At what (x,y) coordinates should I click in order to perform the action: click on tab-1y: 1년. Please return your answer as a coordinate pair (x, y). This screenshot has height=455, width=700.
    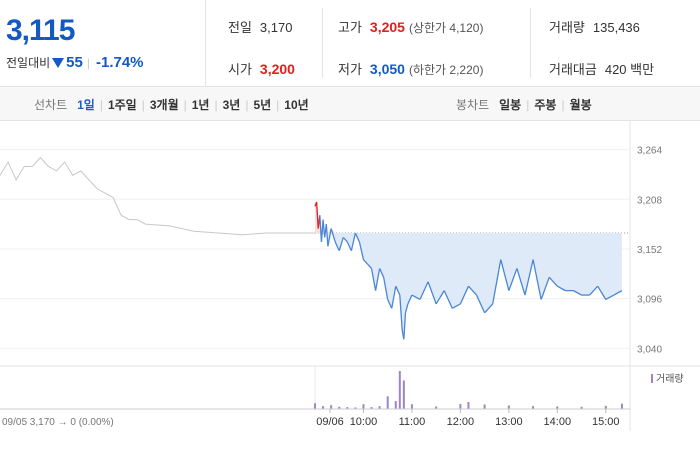
    Looking at the image, I should click on (200, 105).